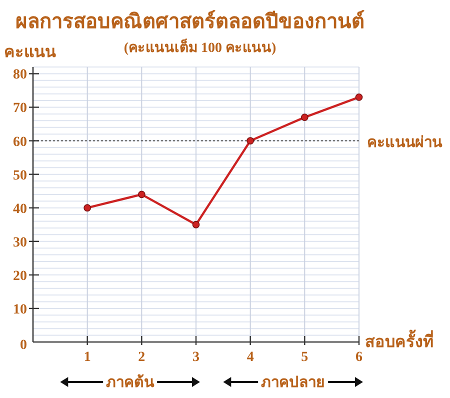 The height and width of the screenshot is (398, 450). I want to click on chart-subtitle: (คะแนนเต็ม 100 คะแนน), so click(200, 47).